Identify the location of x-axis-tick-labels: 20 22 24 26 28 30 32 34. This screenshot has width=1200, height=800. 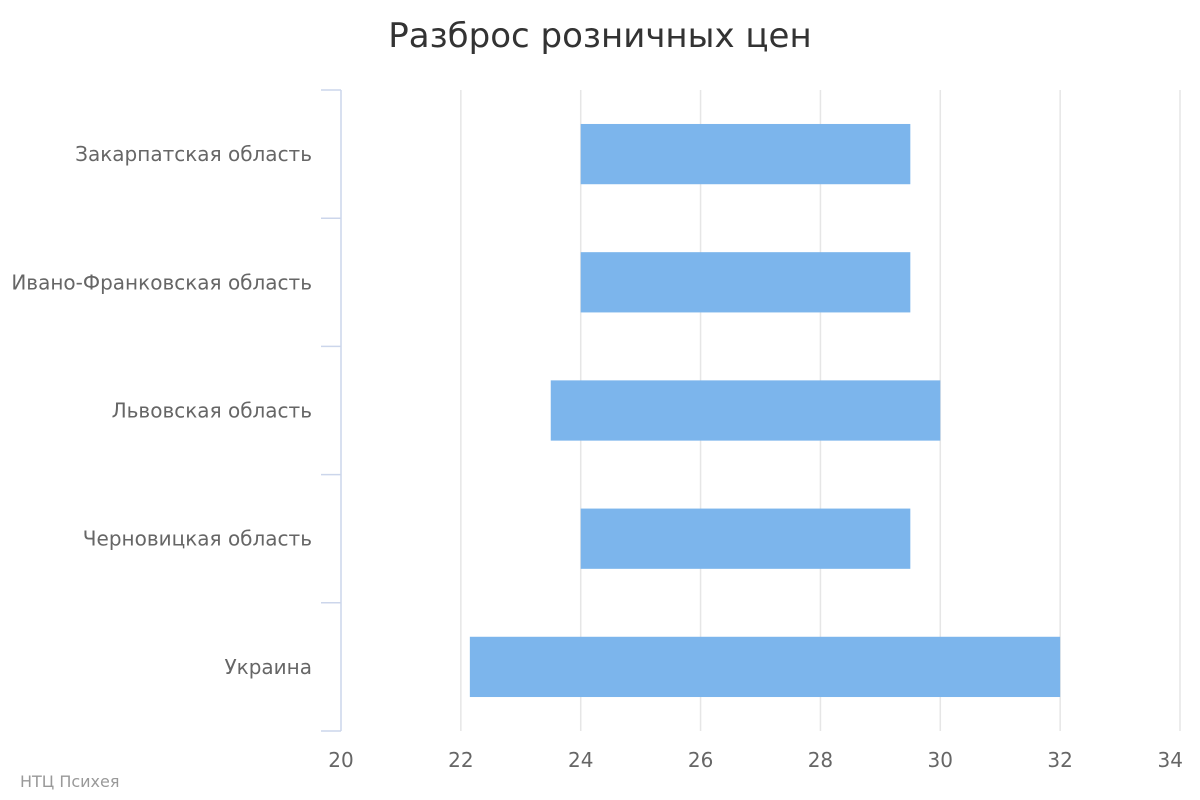
(755, 760).